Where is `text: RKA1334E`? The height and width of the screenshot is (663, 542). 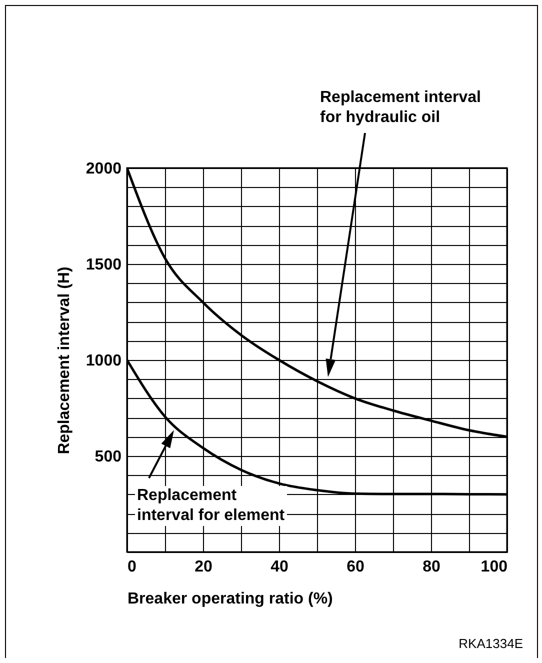
text: RKA1334E is located at coordinates (490, 643).